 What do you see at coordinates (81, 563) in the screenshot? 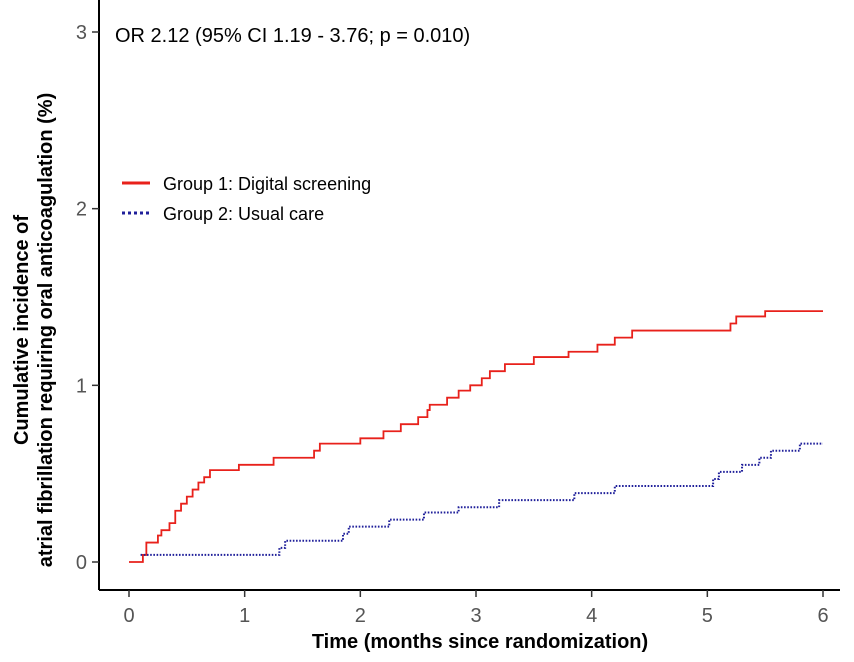
I see `y-tick-label: 0` at bounding box center [81, 563].